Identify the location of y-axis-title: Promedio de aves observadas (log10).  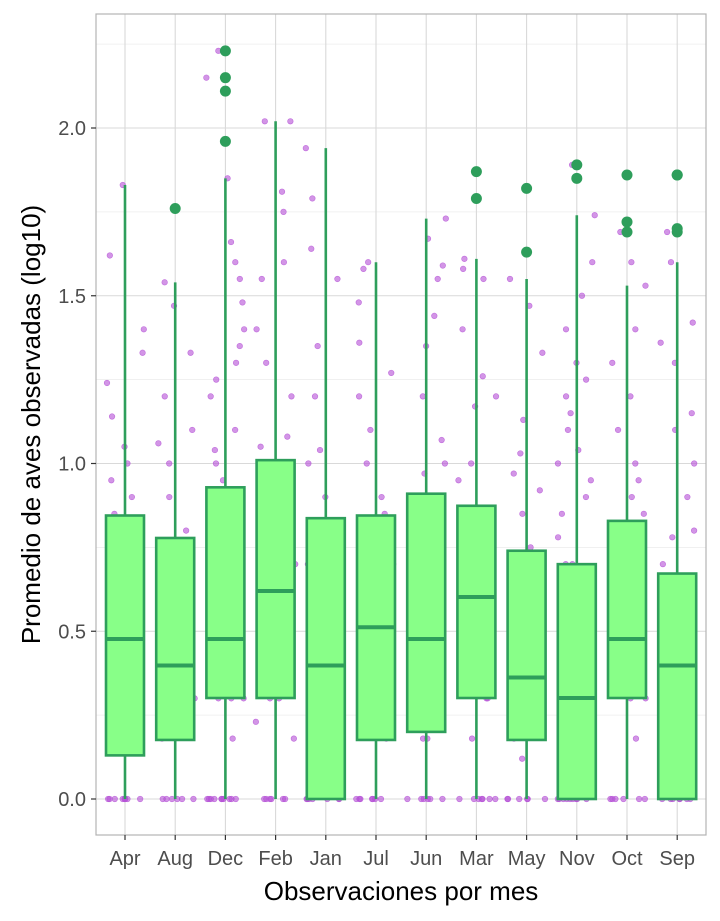
(31, 424).